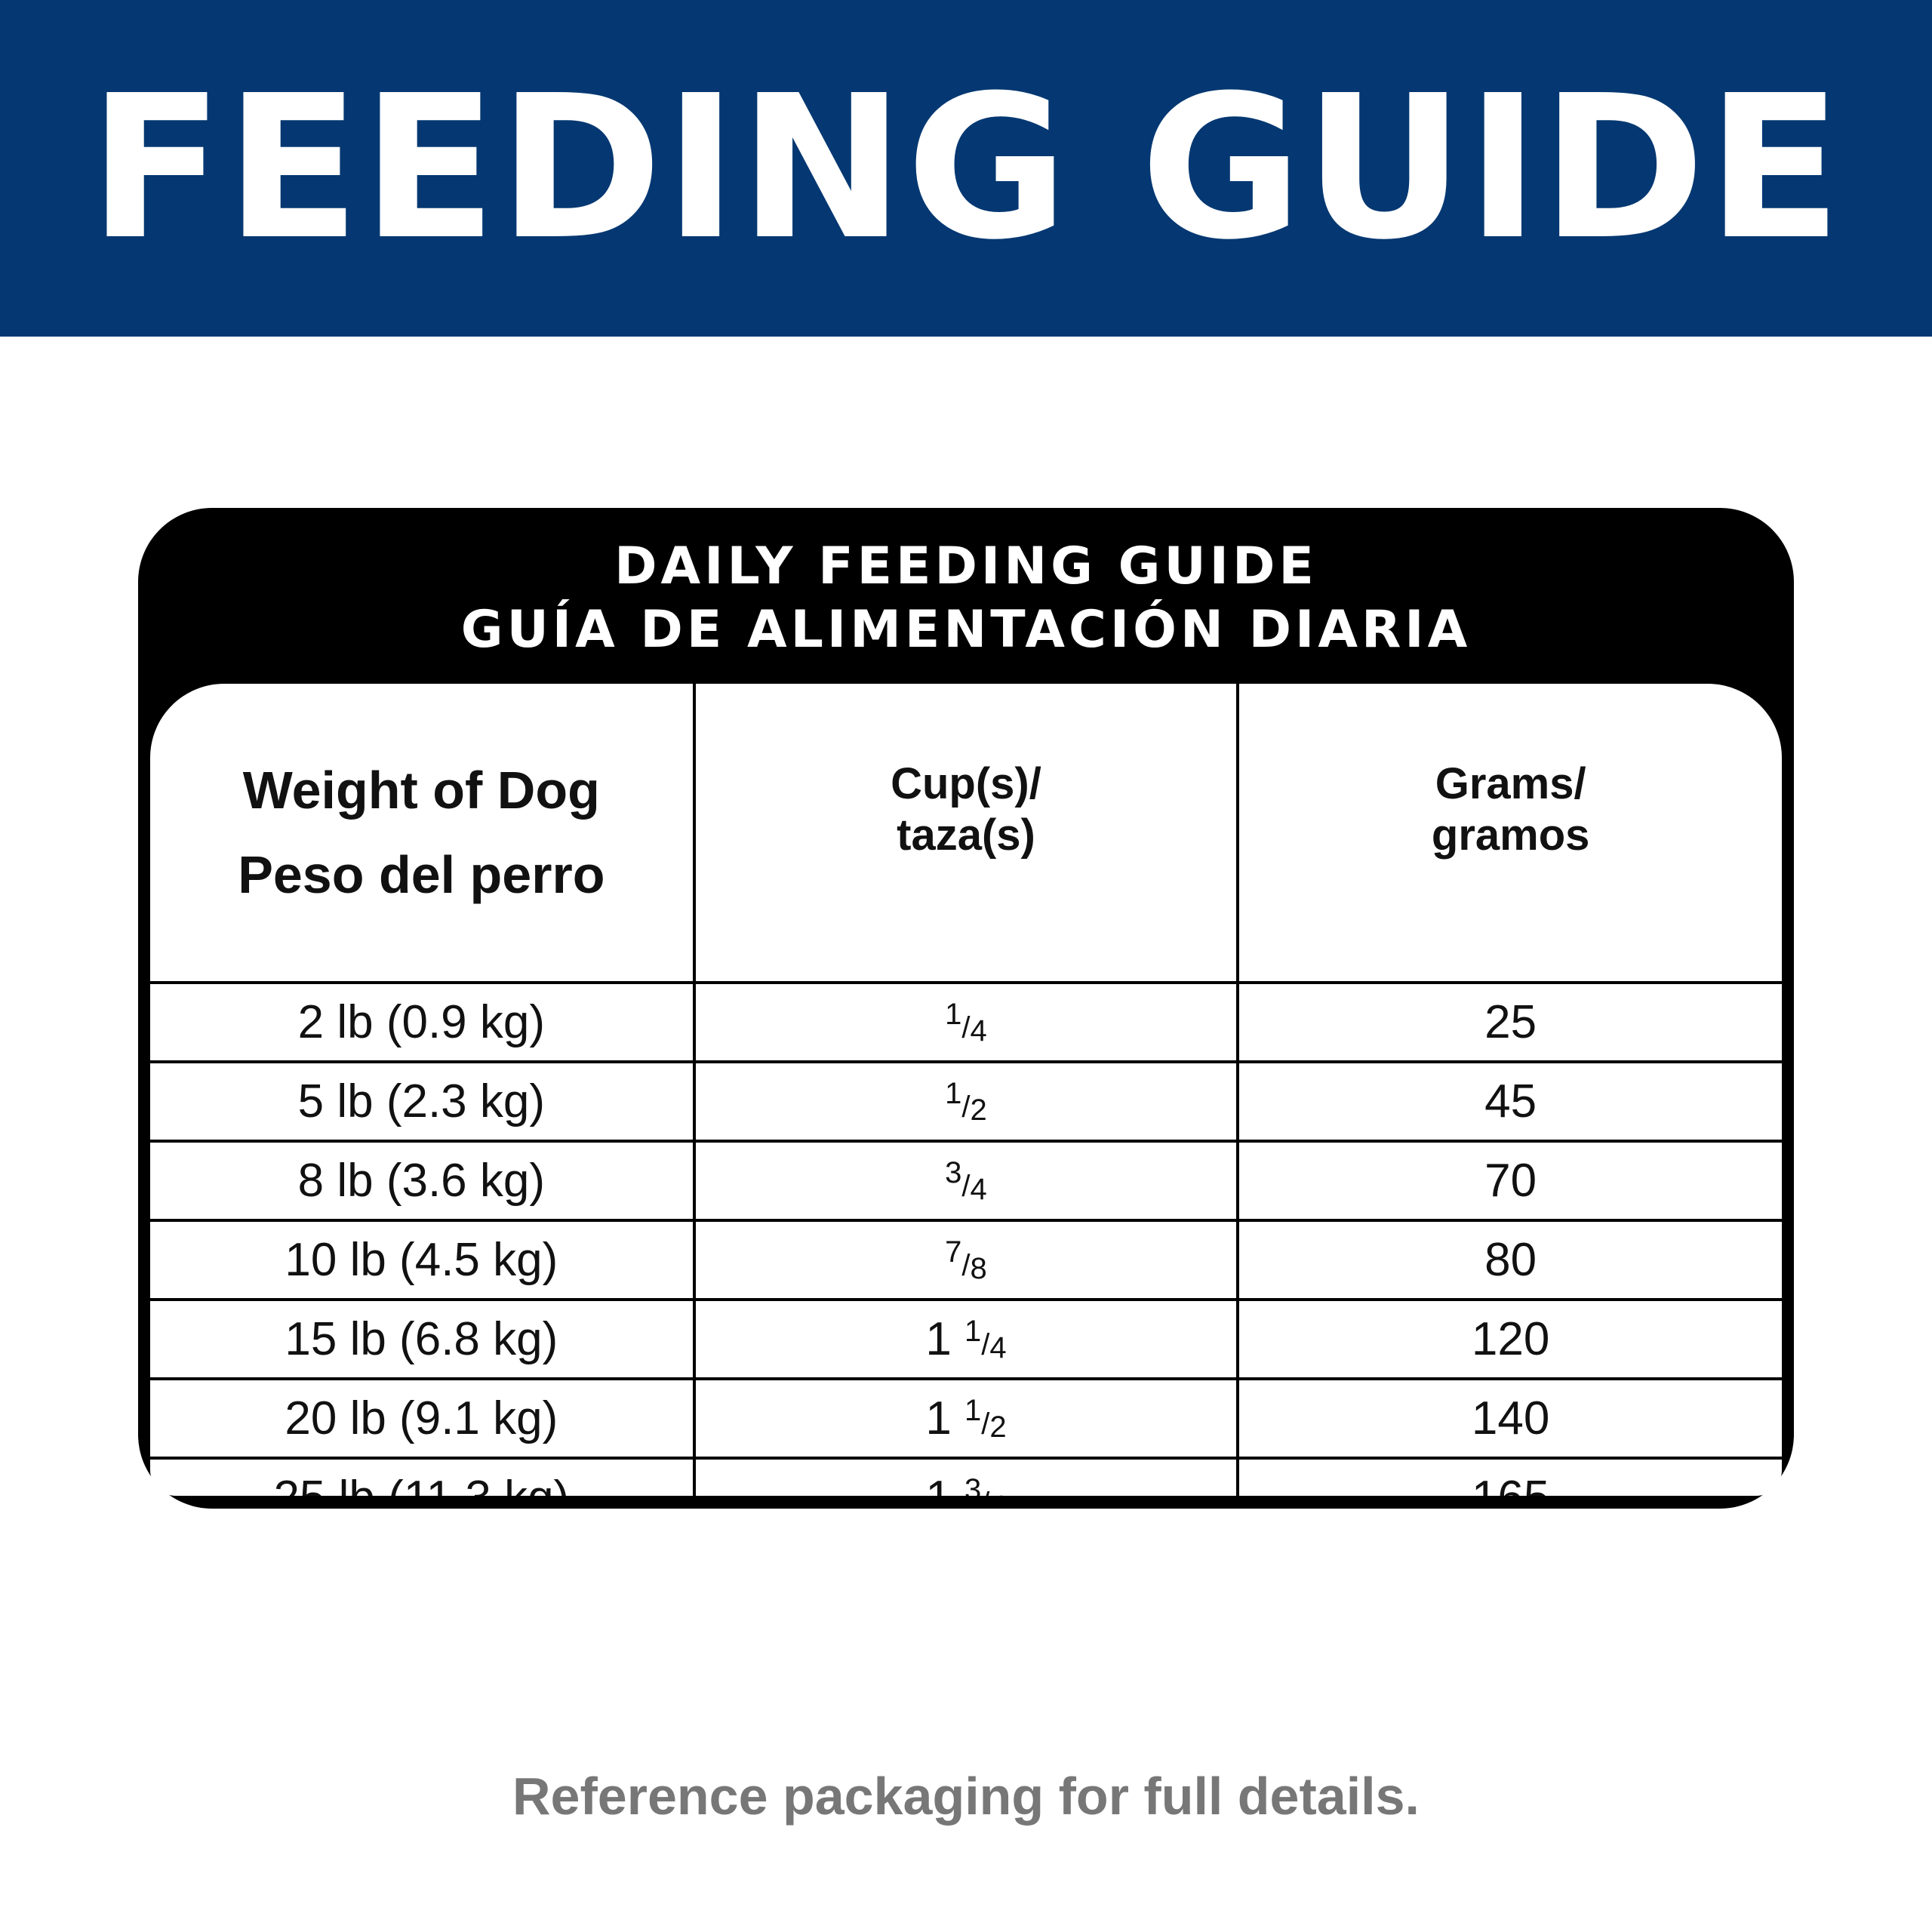  Describe the element at coordinates (1509, 1476) in the screenshot. I see `table-cell: 165` at that location.